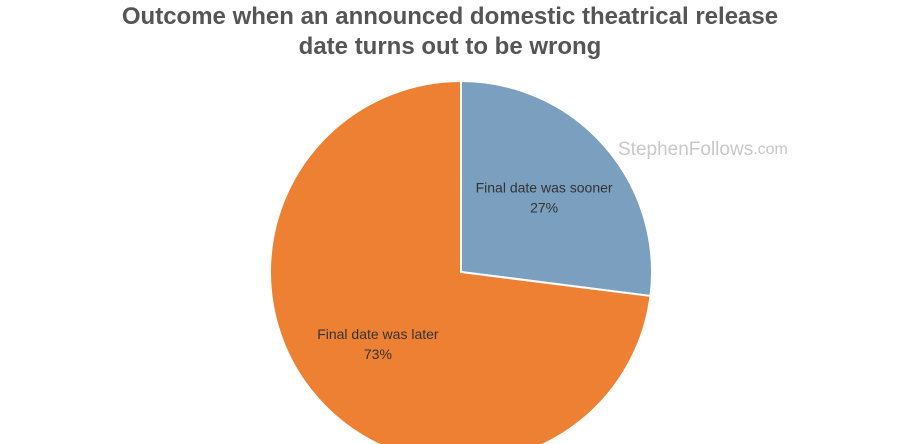 The image size is (900, 444). I want to click on watermark: StephenFollows.com, so click(703, 149).